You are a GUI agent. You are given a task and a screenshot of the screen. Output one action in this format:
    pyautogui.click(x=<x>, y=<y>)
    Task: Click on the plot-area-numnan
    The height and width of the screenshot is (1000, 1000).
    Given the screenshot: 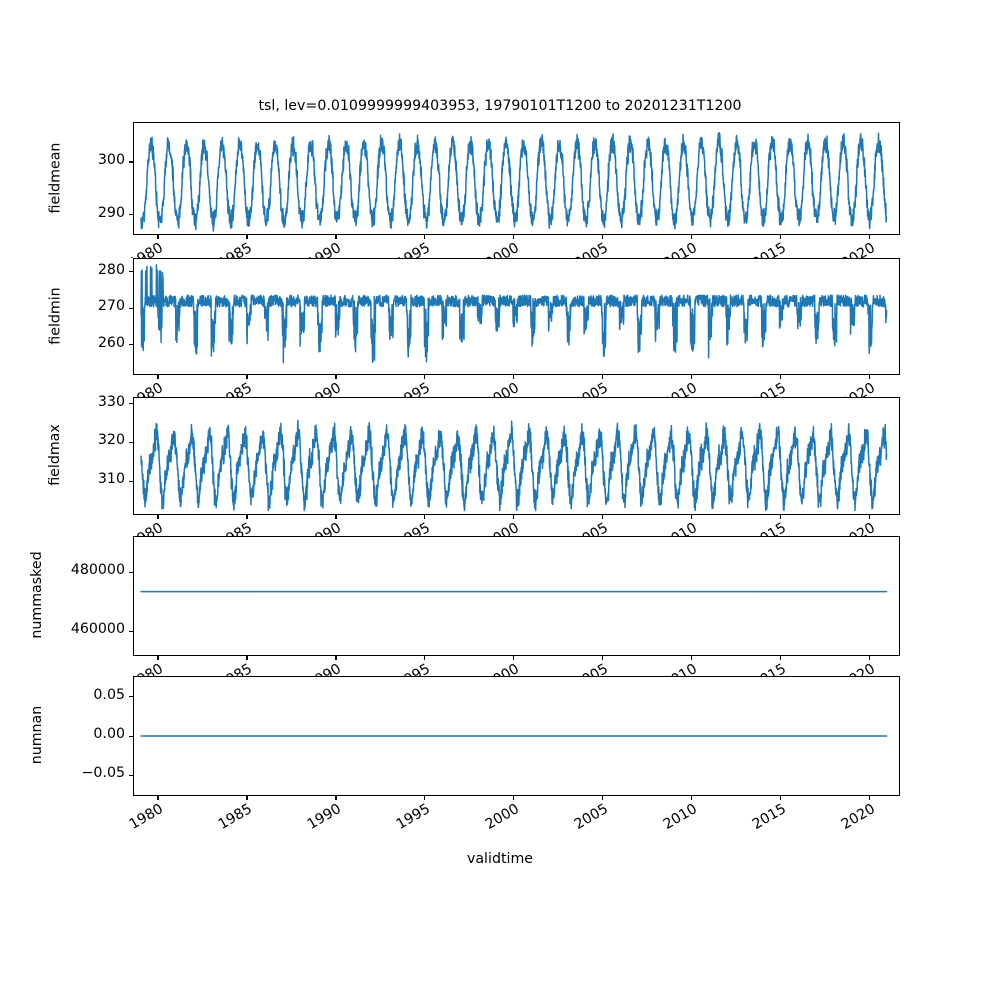 What is the action you would take?
    pyautogui.click(x=516, y=736)
    